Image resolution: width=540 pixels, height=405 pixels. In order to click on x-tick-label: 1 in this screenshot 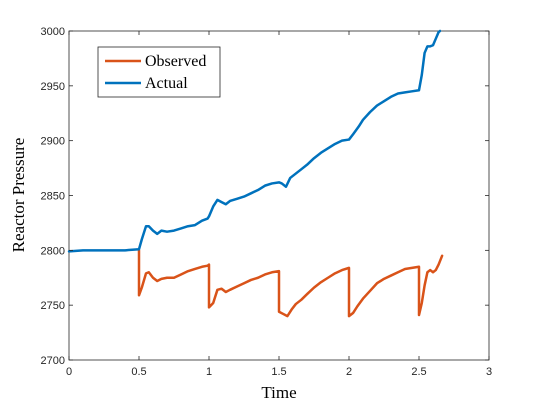, I will do `click(209, 372)`.